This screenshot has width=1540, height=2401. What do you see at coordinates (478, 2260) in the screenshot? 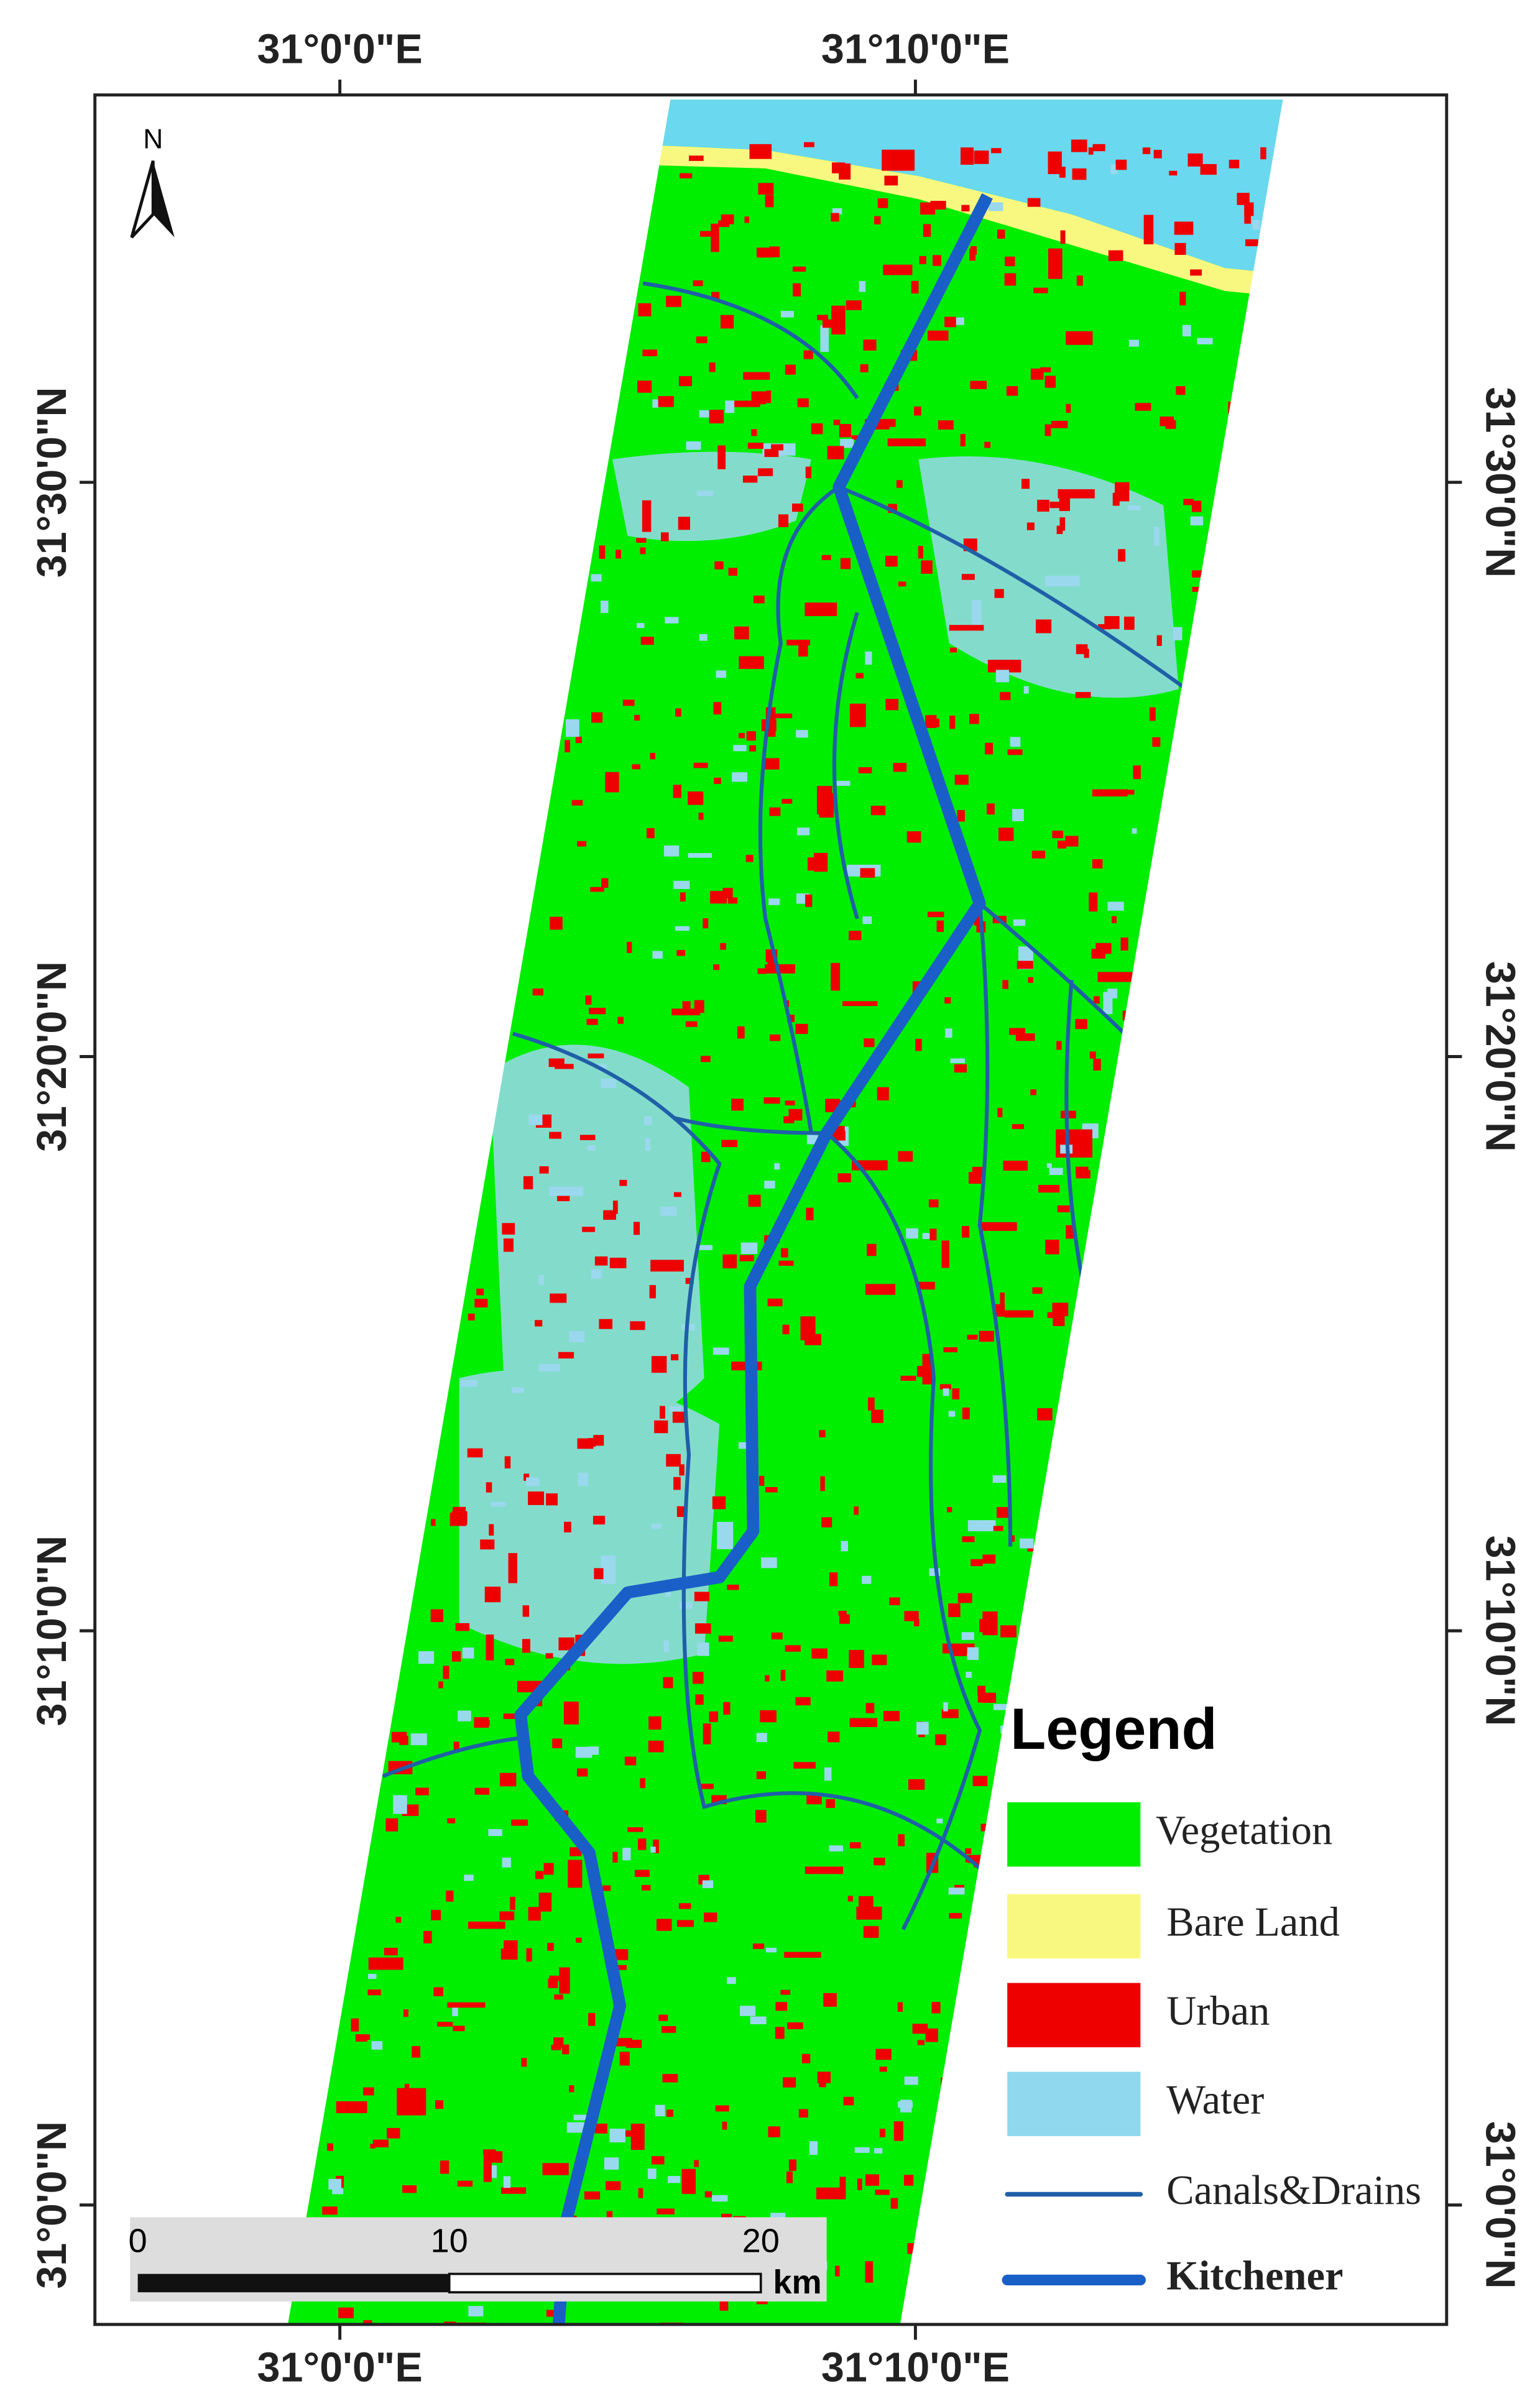
I see `scale-bar: 0 10 20 km` at bounding box center [478, 2260].